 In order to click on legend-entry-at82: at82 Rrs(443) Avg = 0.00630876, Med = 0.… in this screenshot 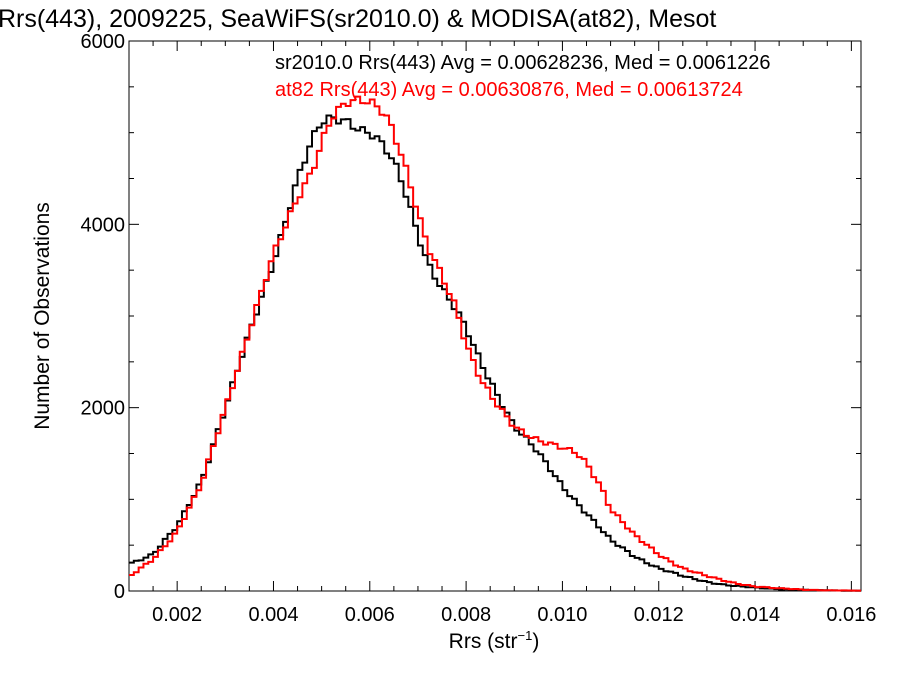, I will do `click(509, 90)`.